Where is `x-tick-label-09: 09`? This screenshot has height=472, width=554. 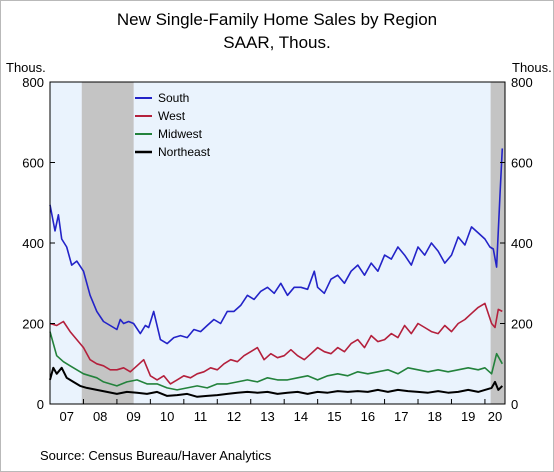
x-tick-label-09: 09 is located at coordinates (133, 416).